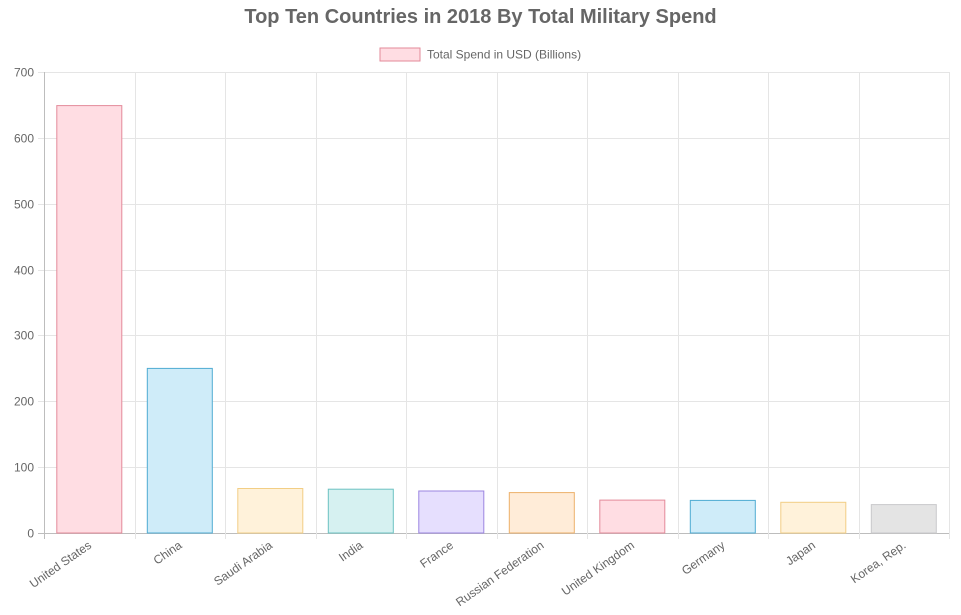 The image size is (961, 615). Describe the element at coordinates (878, 562) in the screenshot. I see `x-tick-label: Korea, Rep.` at that location.